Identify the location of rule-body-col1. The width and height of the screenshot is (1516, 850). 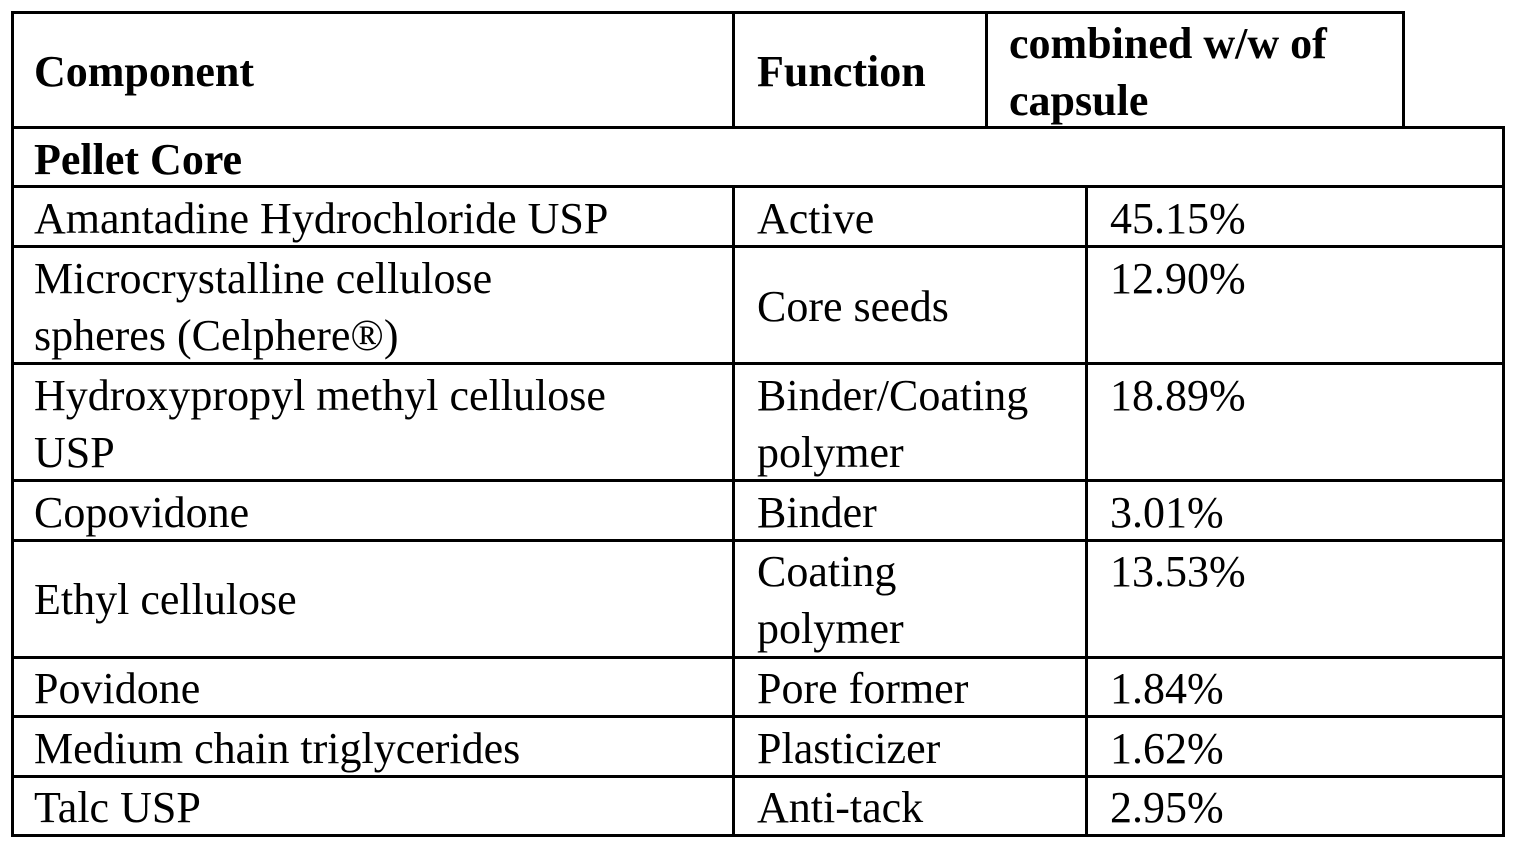
(733, 511).